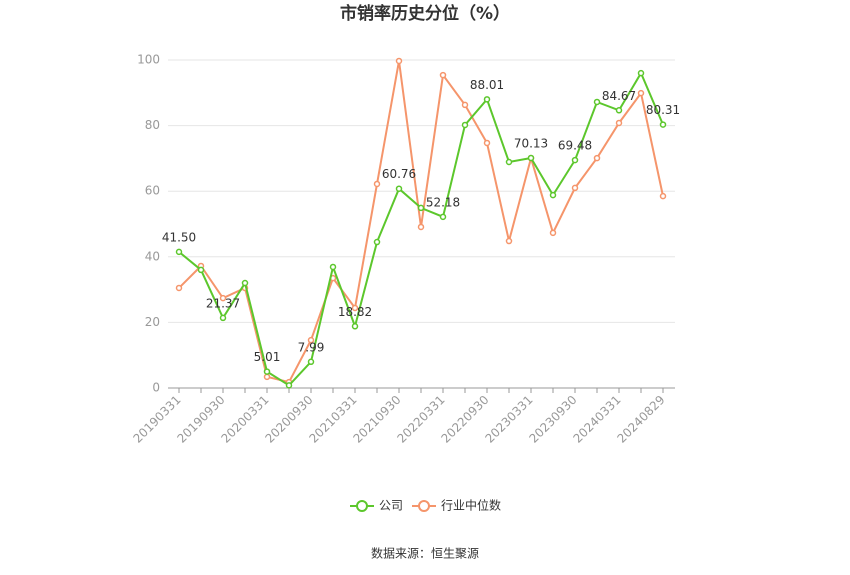 The width and height of the screenshot is (850, 575). What do you see at coordinates (179, 237) in the screenshot?
I see `data-label: 41.50` at bounding box center [179, 237].